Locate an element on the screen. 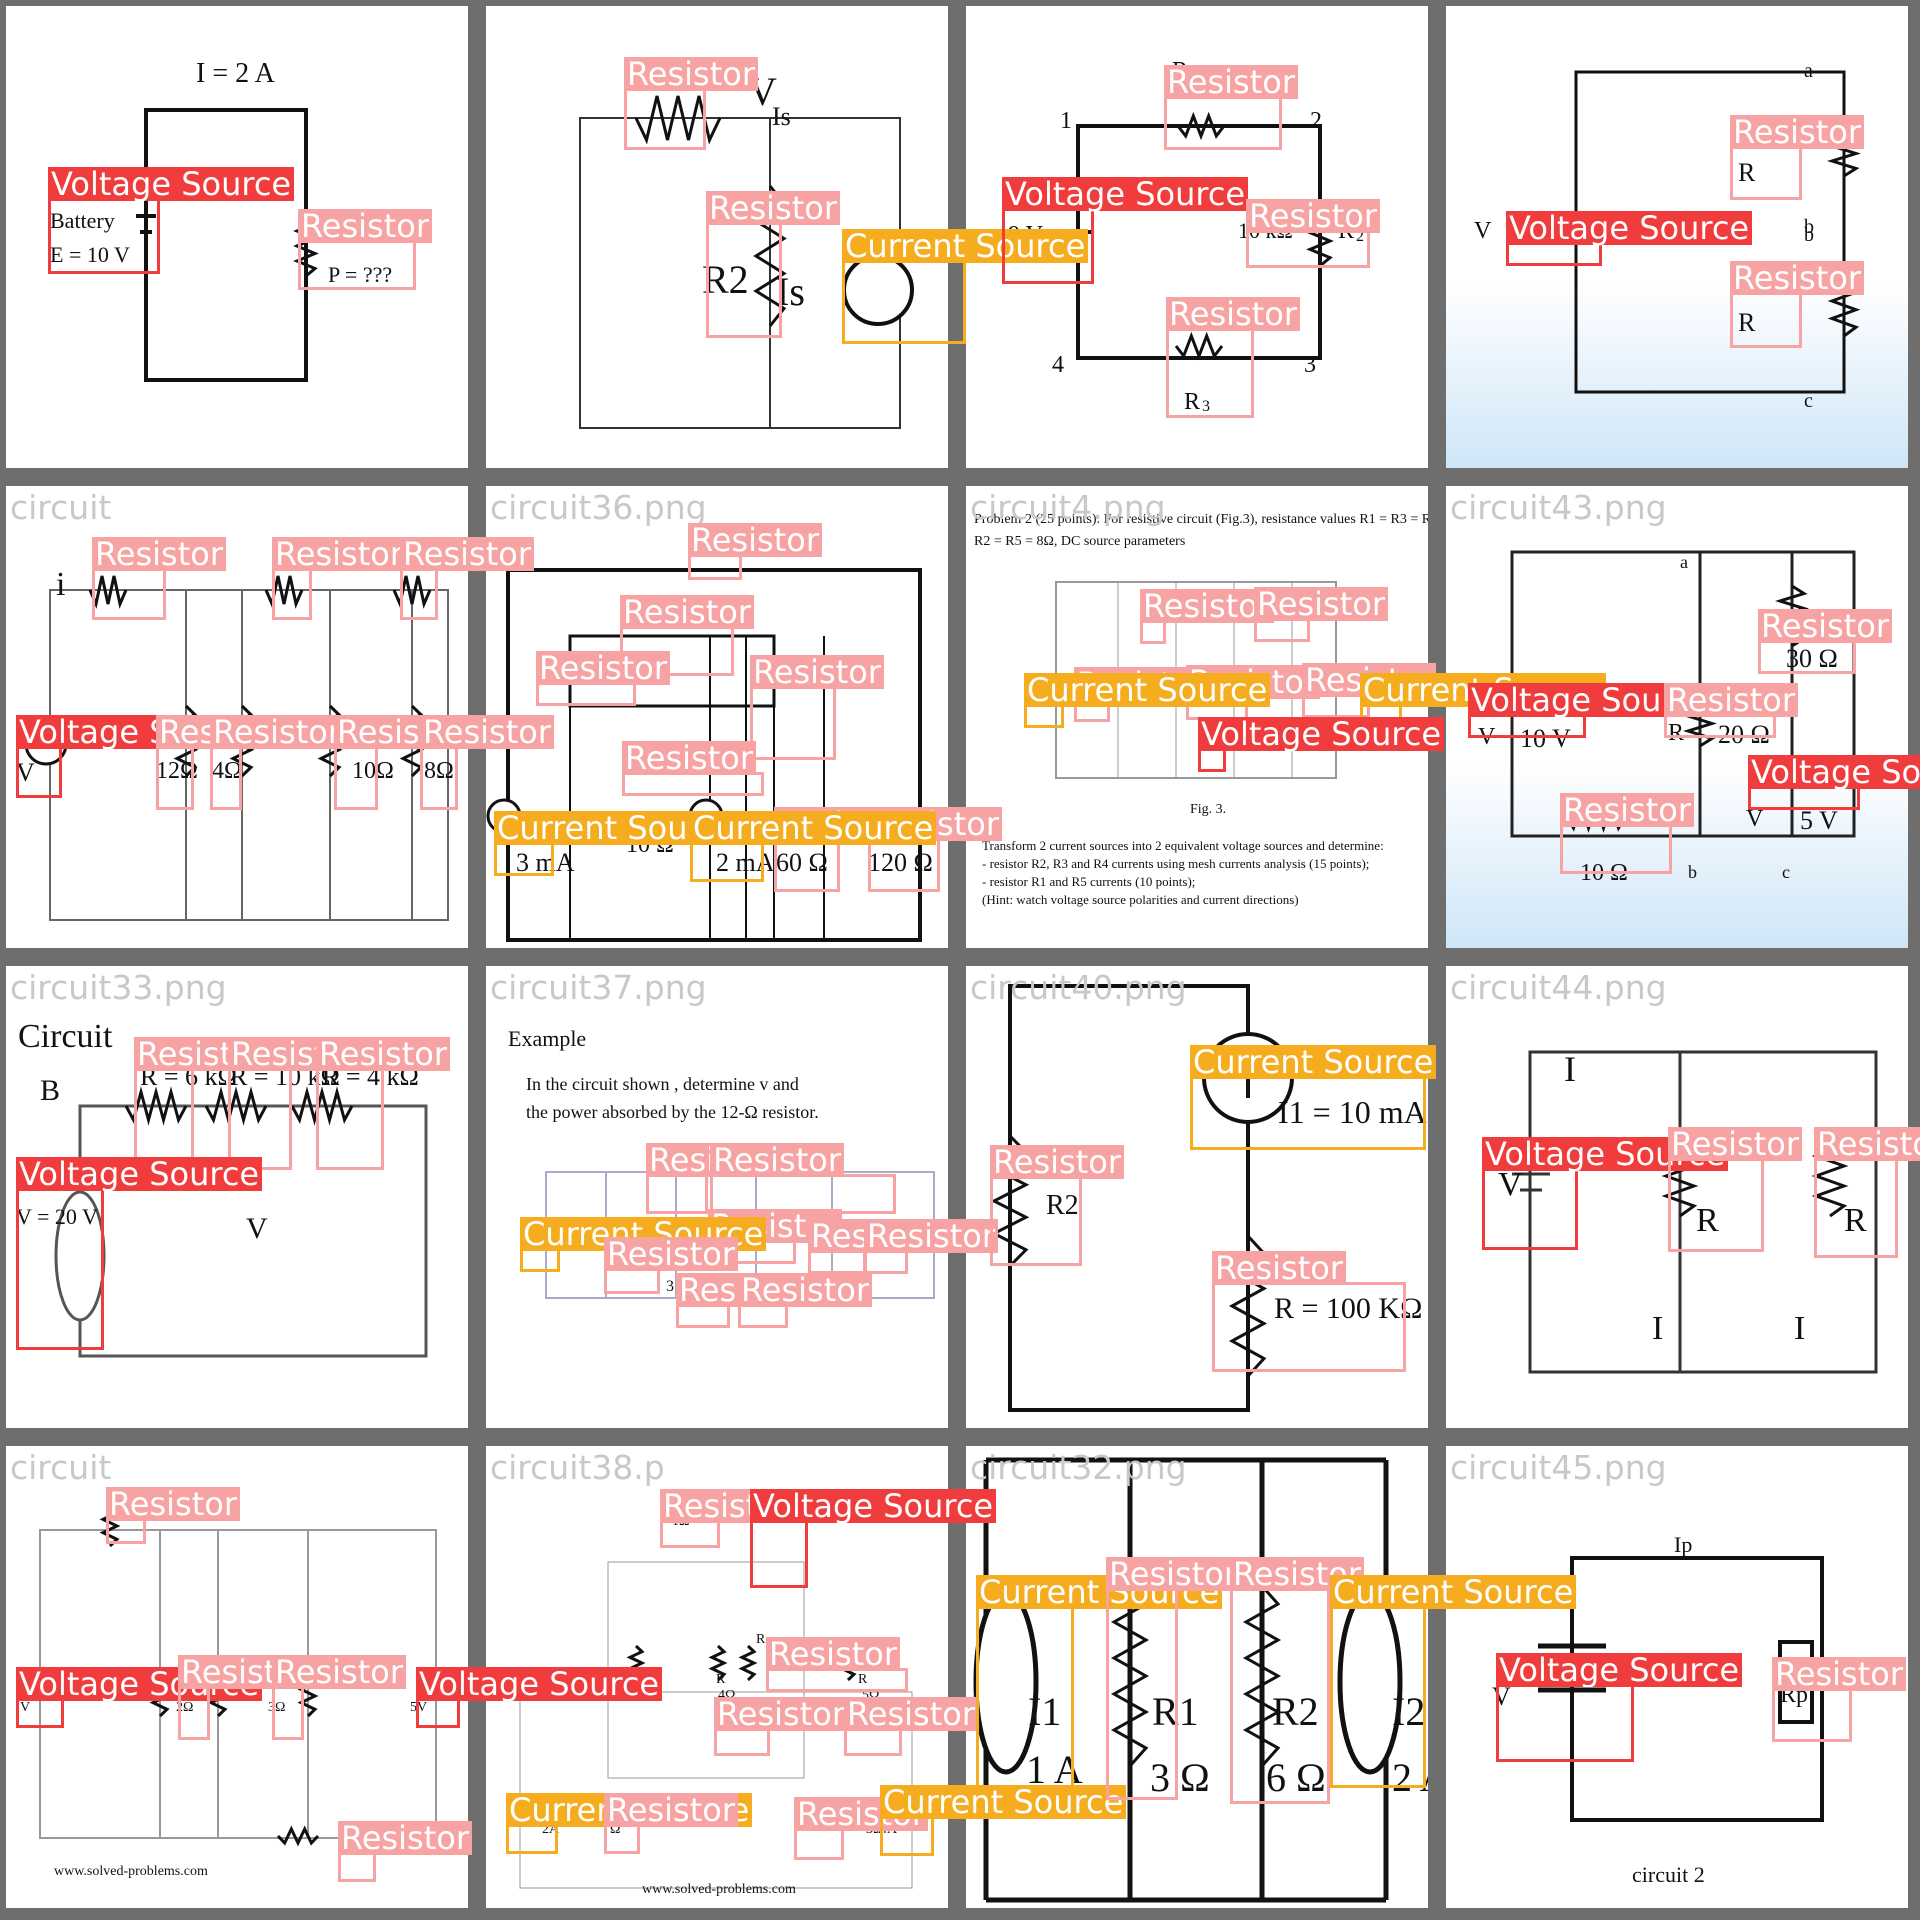 Image resolution: width=1920 pixels, height=1920 pixels. schematic-text: Circuit is located at coordinates (65, 1036).